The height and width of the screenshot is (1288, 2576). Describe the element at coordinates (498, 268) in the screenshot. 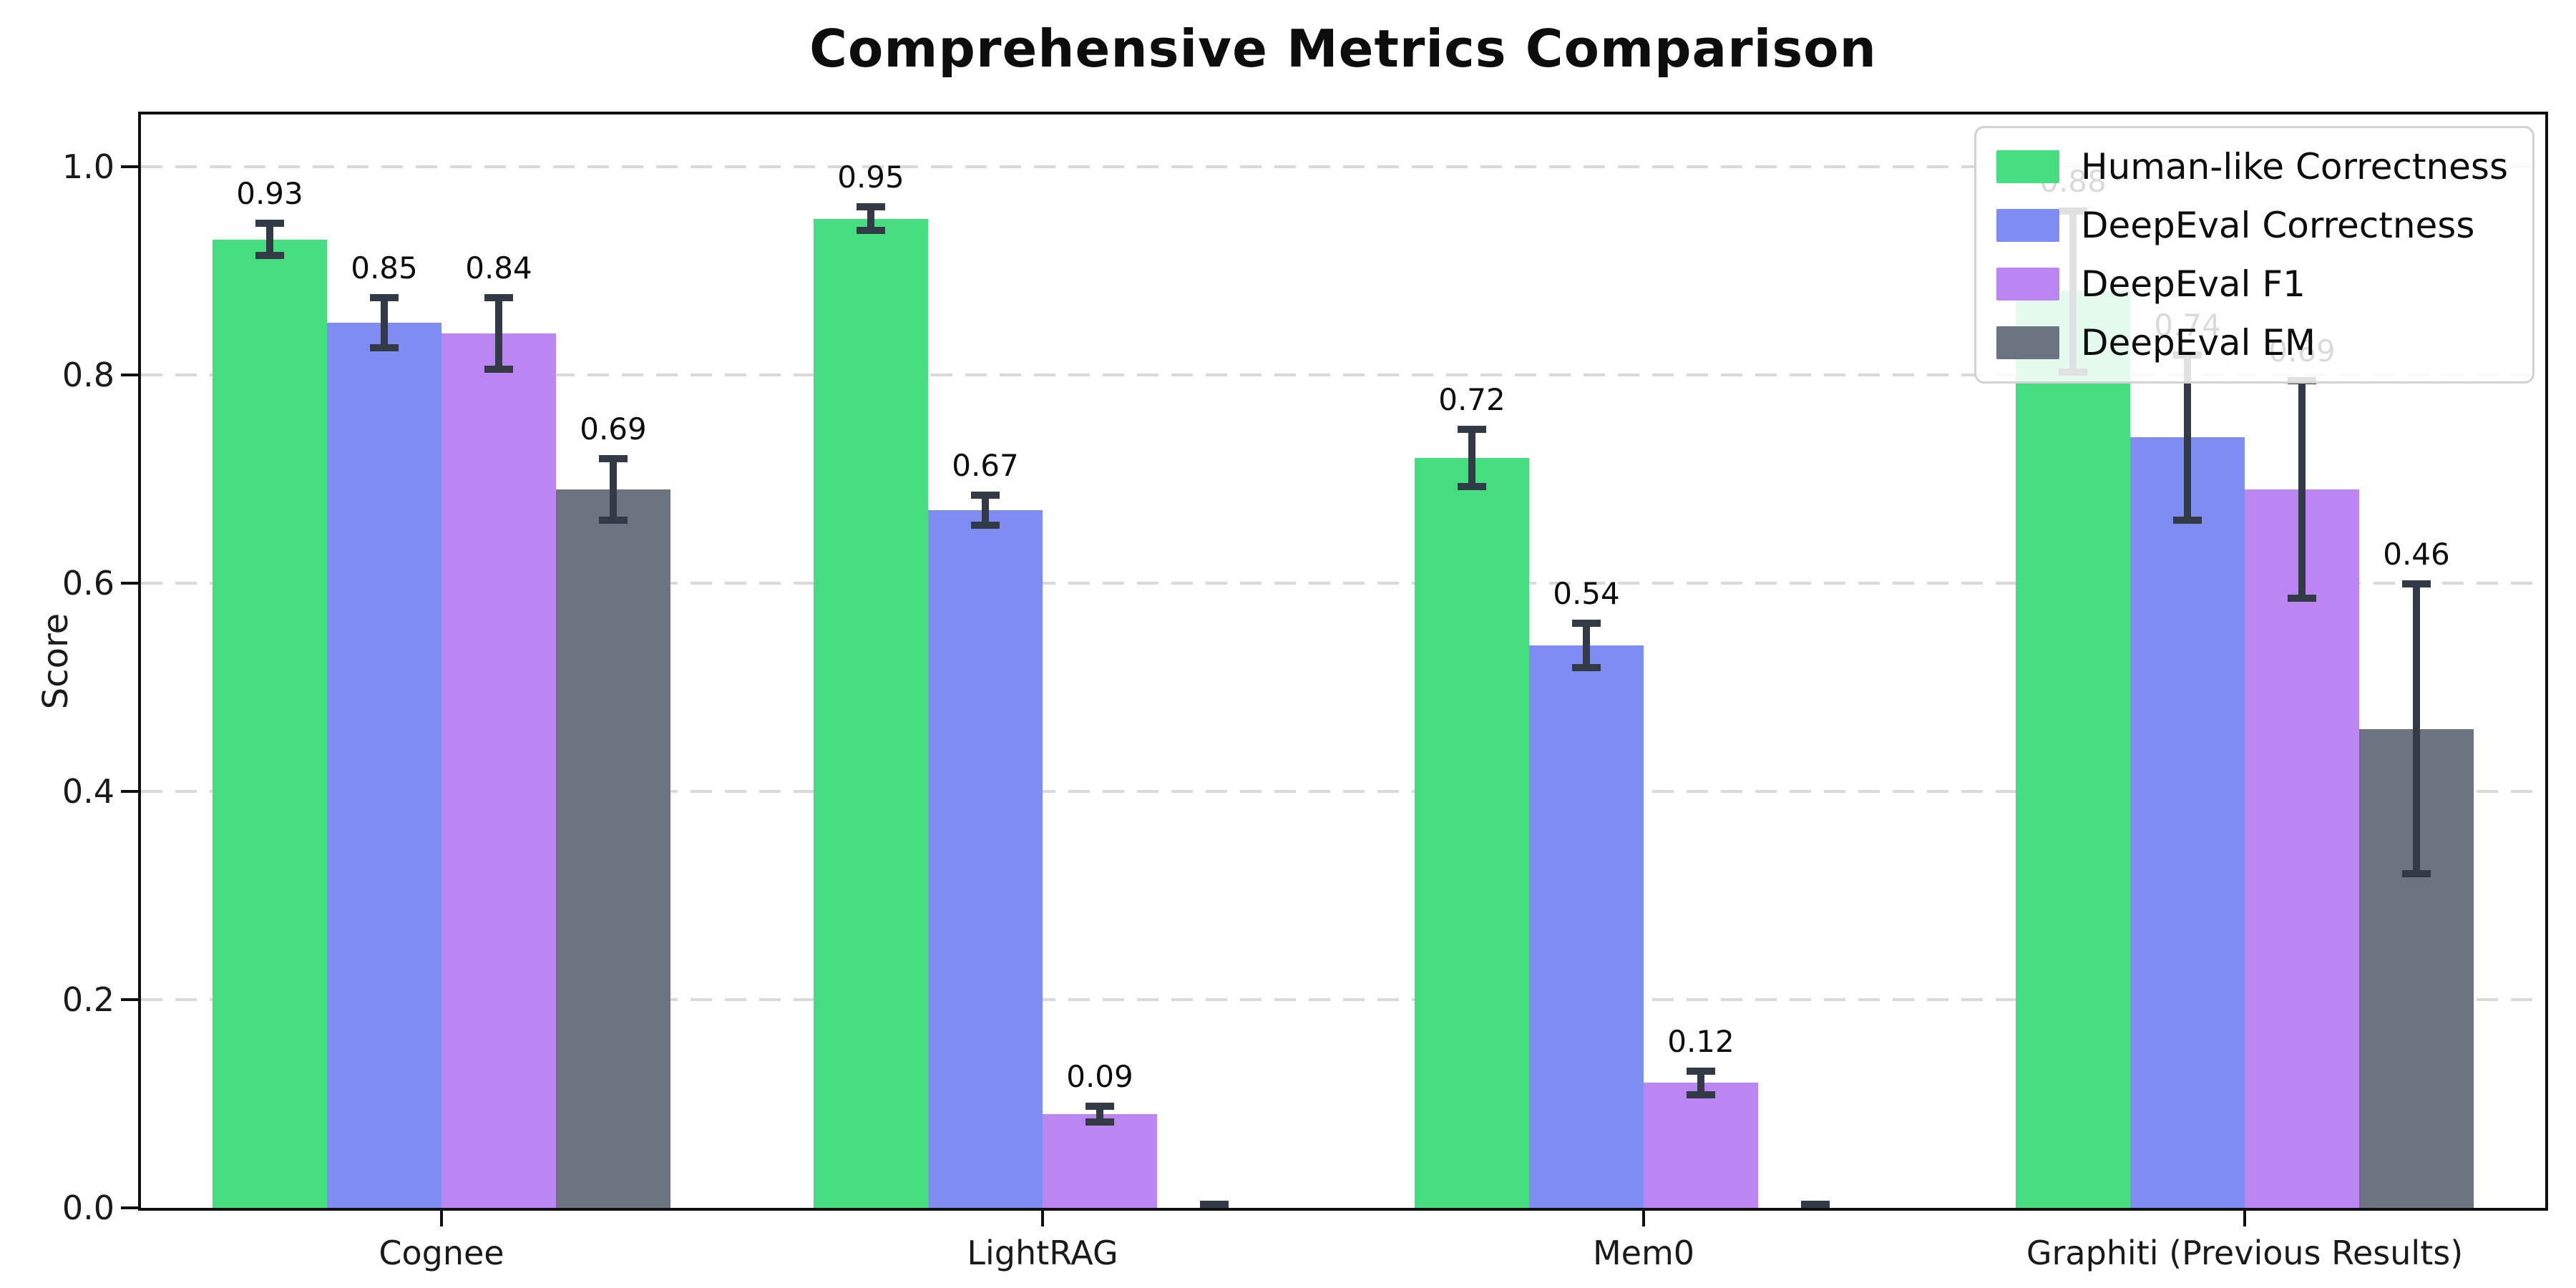

I see `bar-value-label: 0.84` at that location.